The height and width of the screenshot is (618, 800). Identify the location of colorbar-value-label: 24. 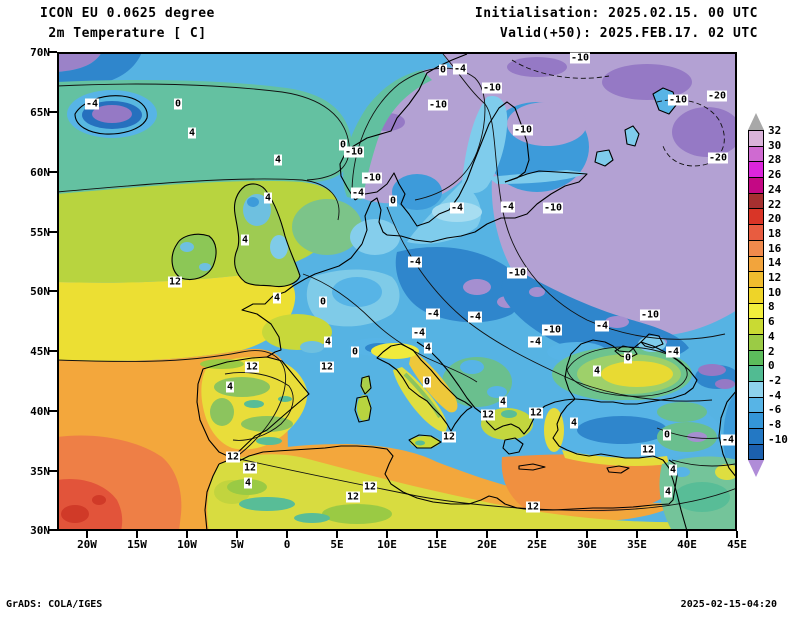
(775, 189).